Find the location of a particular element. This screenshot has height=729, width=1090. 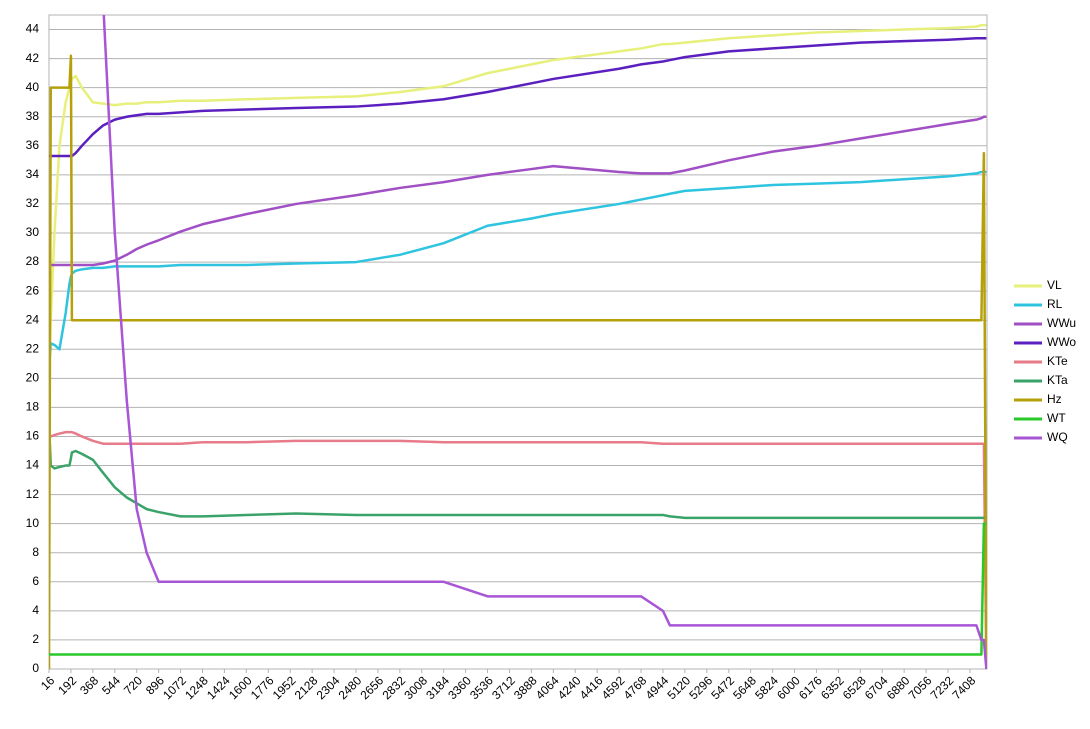

y-tick-label: 0 is located at coordinates (35, 668).